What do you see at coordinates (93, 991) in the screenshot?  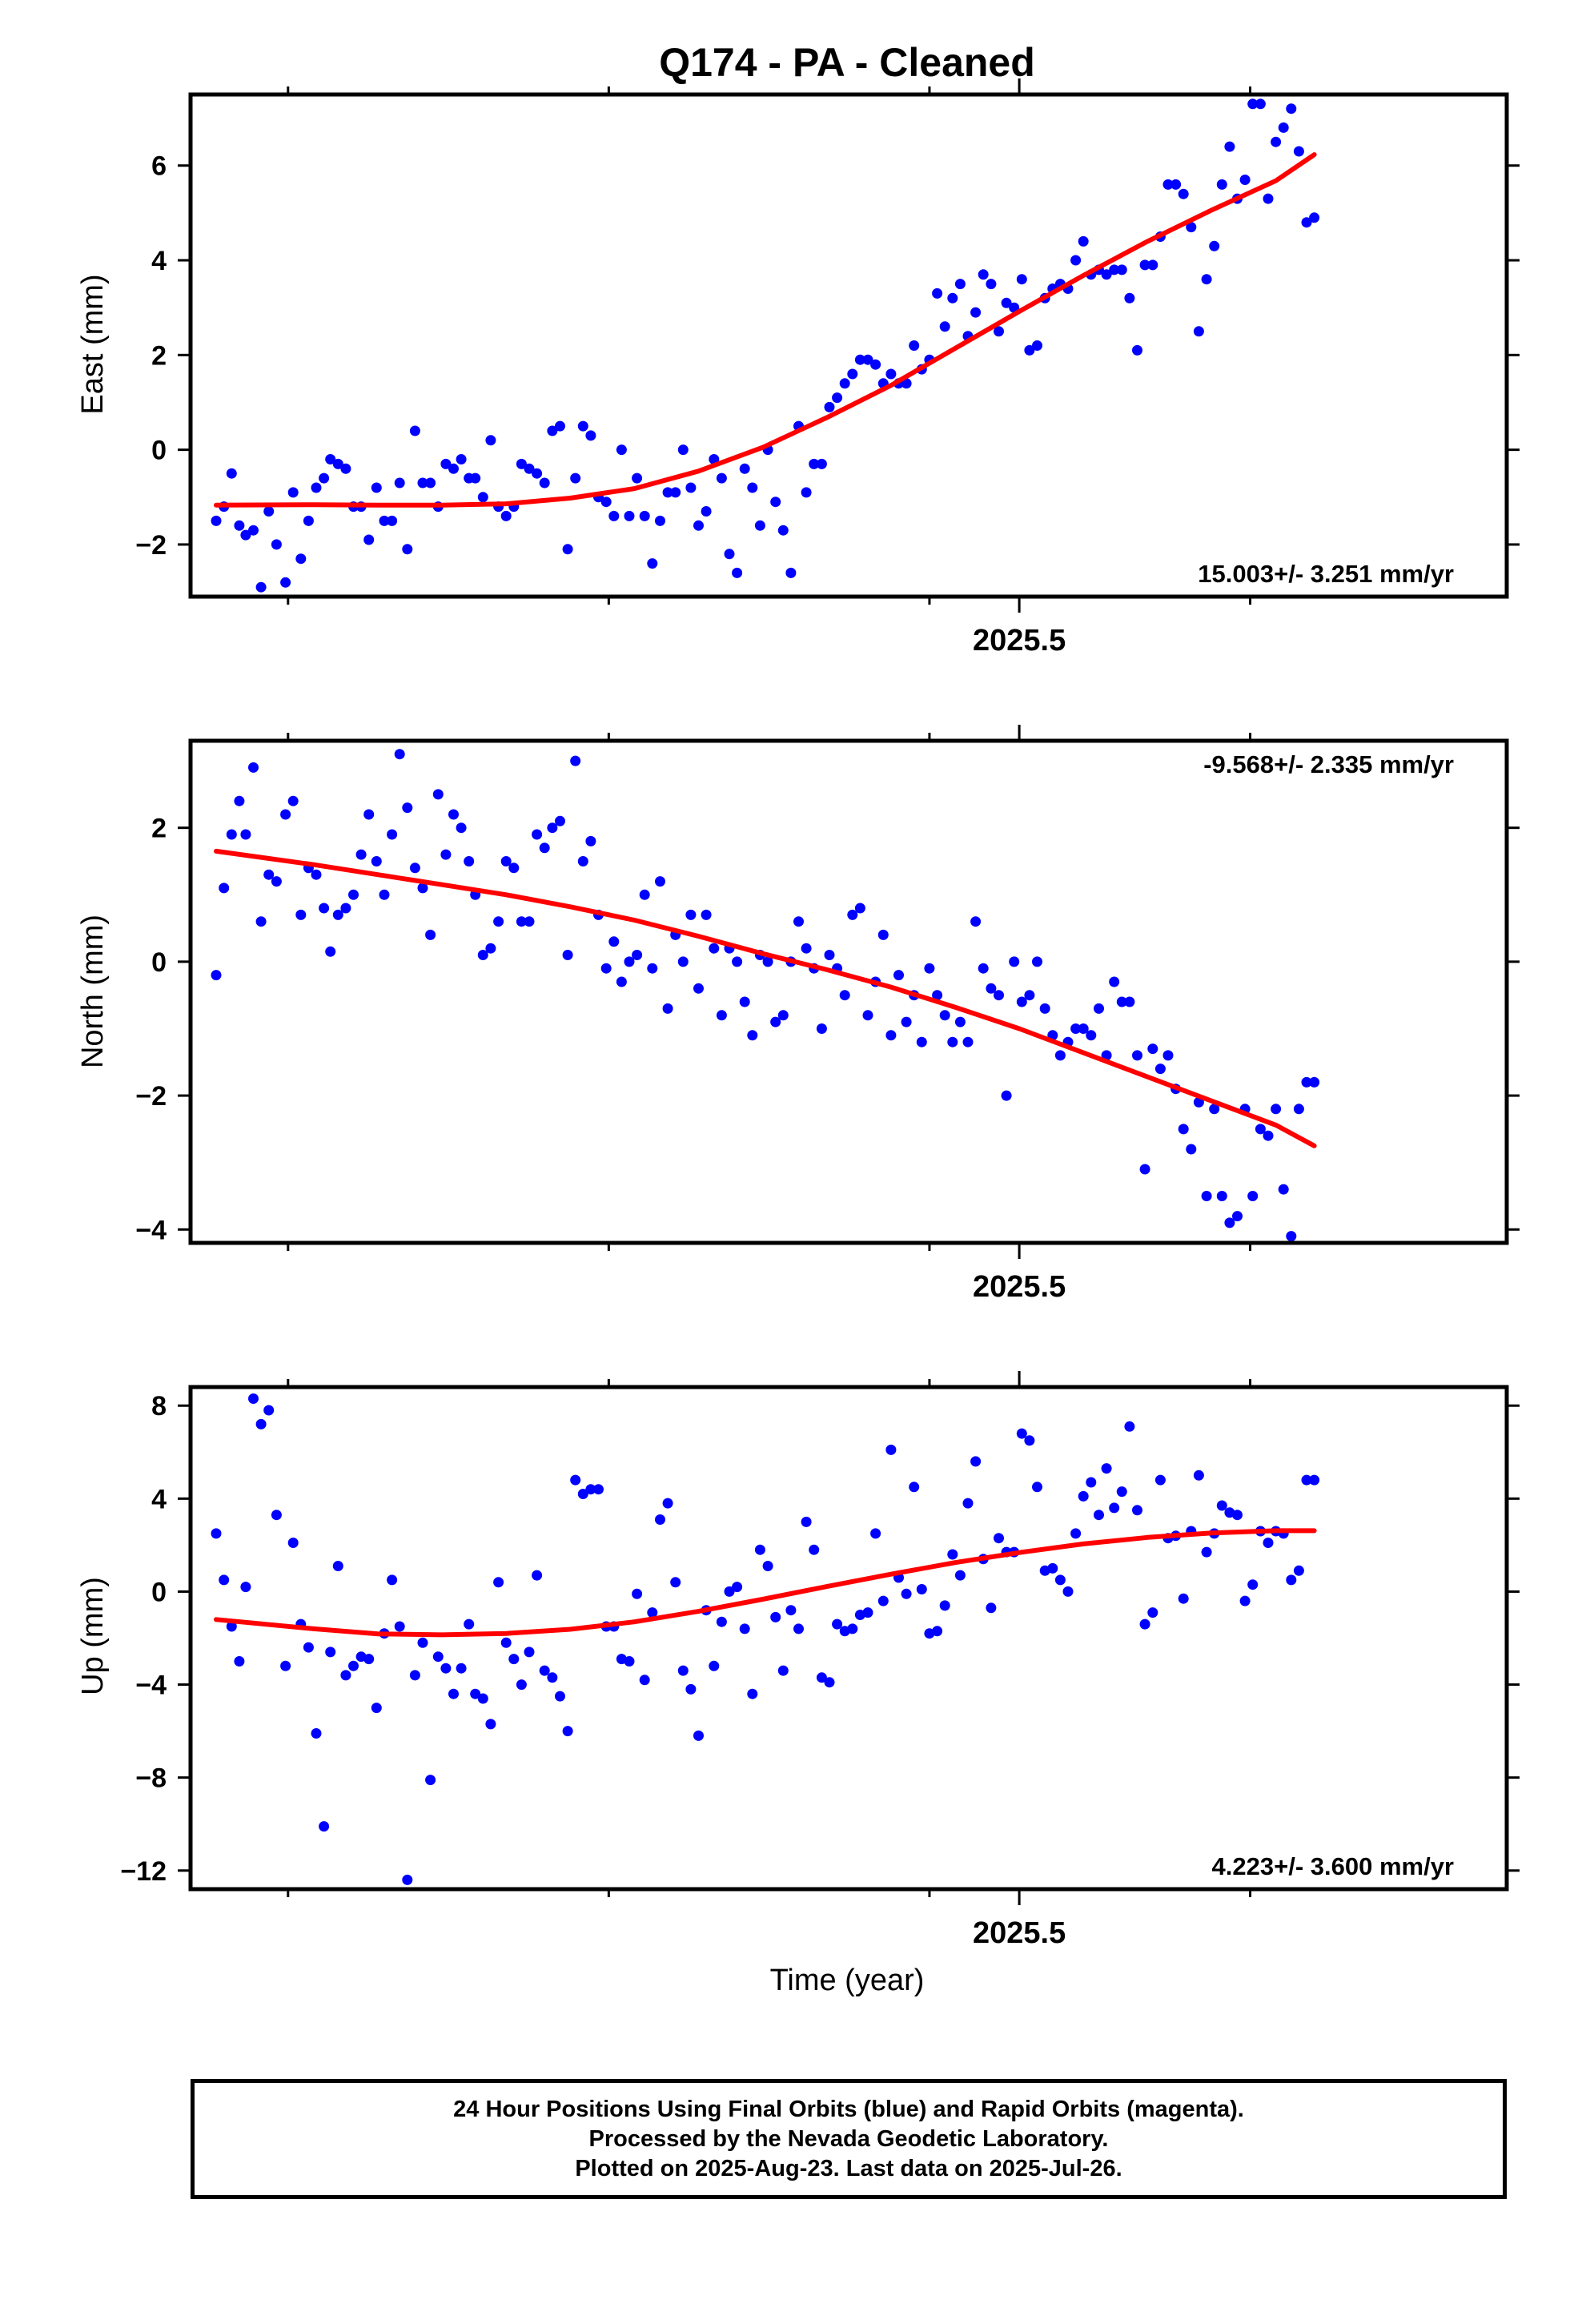 I see `y-axis-label: North (mm)` at bounding box center [93, 991].